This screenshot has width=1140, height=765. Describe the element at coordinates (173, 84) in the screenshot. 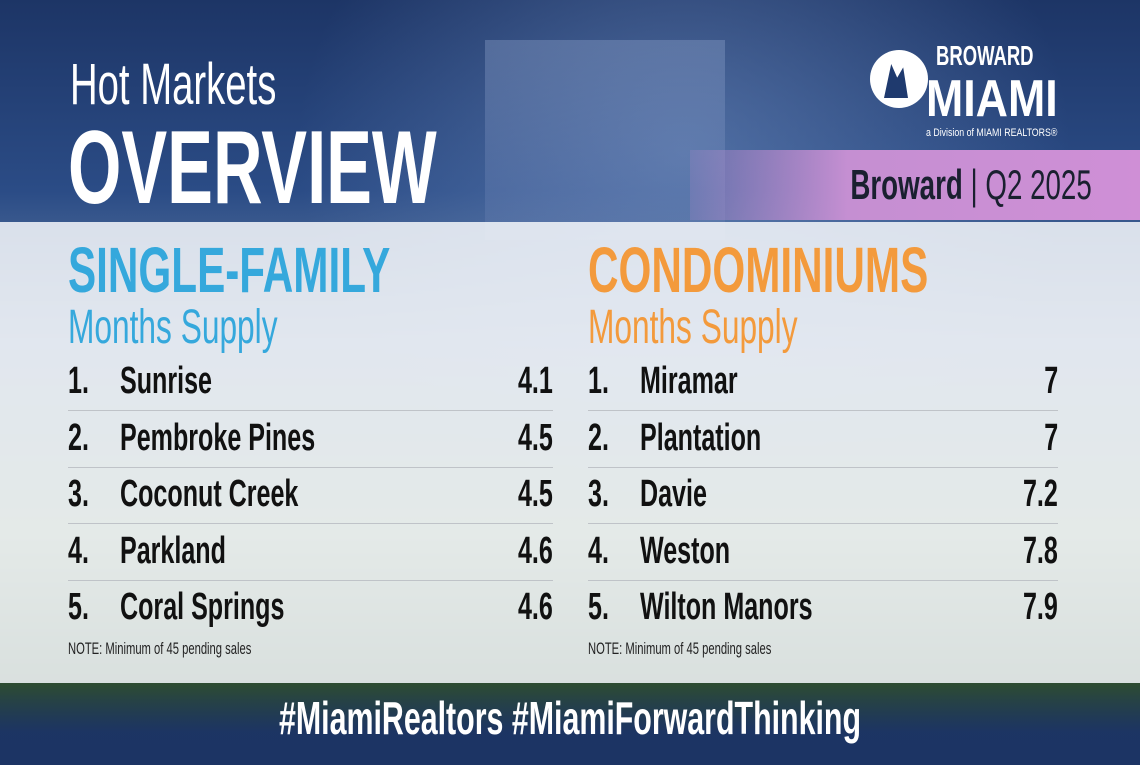

I see `title-line1: Hot Markets` at that location.